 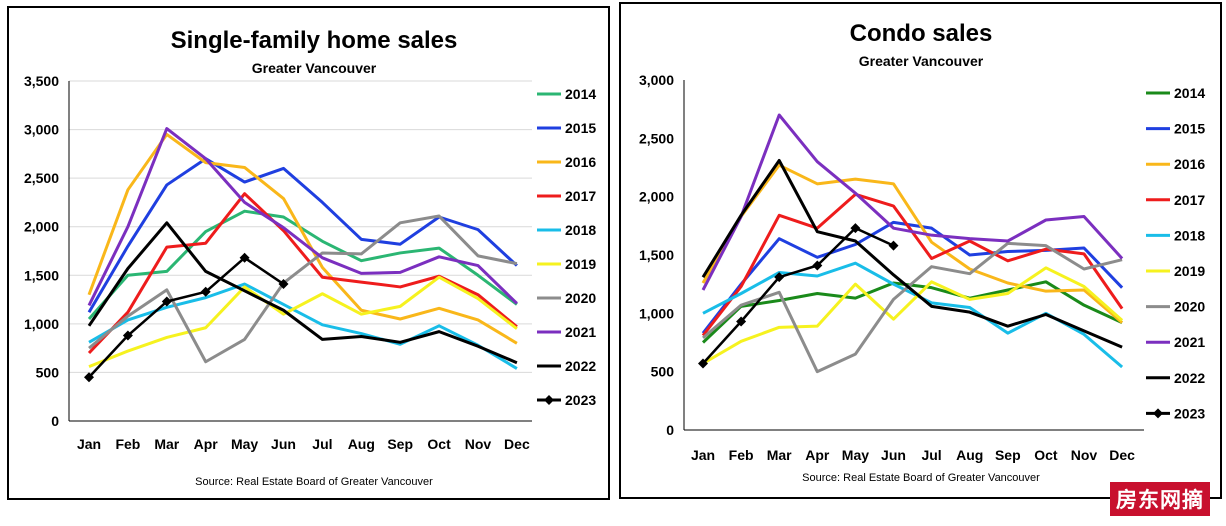 I want to click on sf-series-line-2018, so click(x=303, y=326).